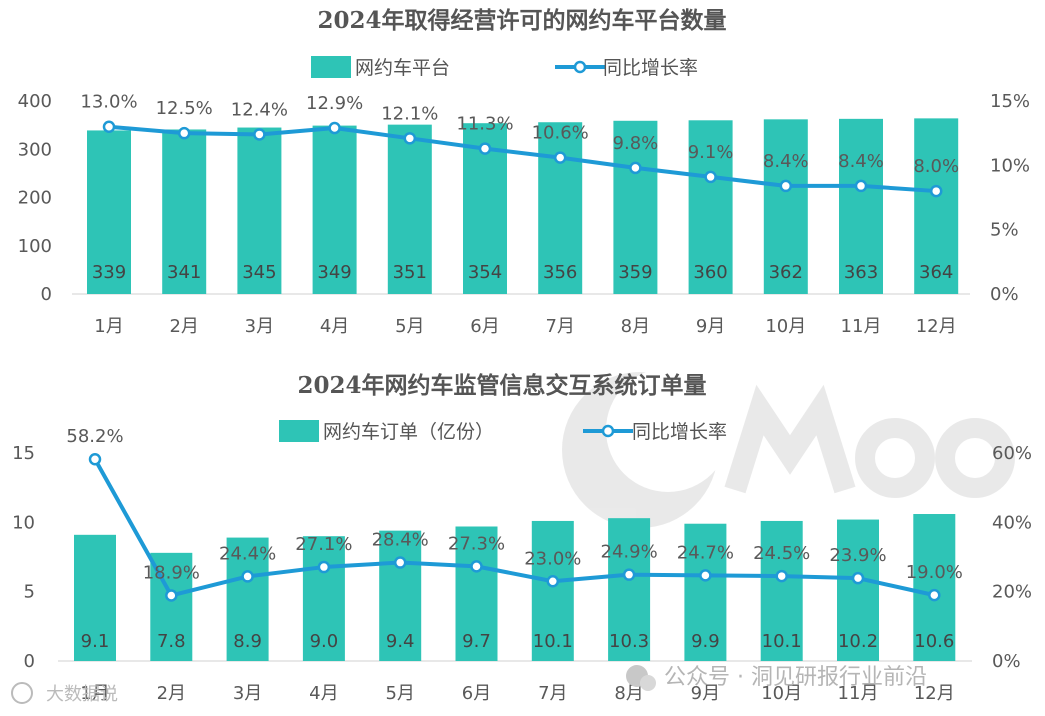  Describe the element at coordinates (781, 553) in the screenshot. I see `line-value-label: 24.5%` at that location.